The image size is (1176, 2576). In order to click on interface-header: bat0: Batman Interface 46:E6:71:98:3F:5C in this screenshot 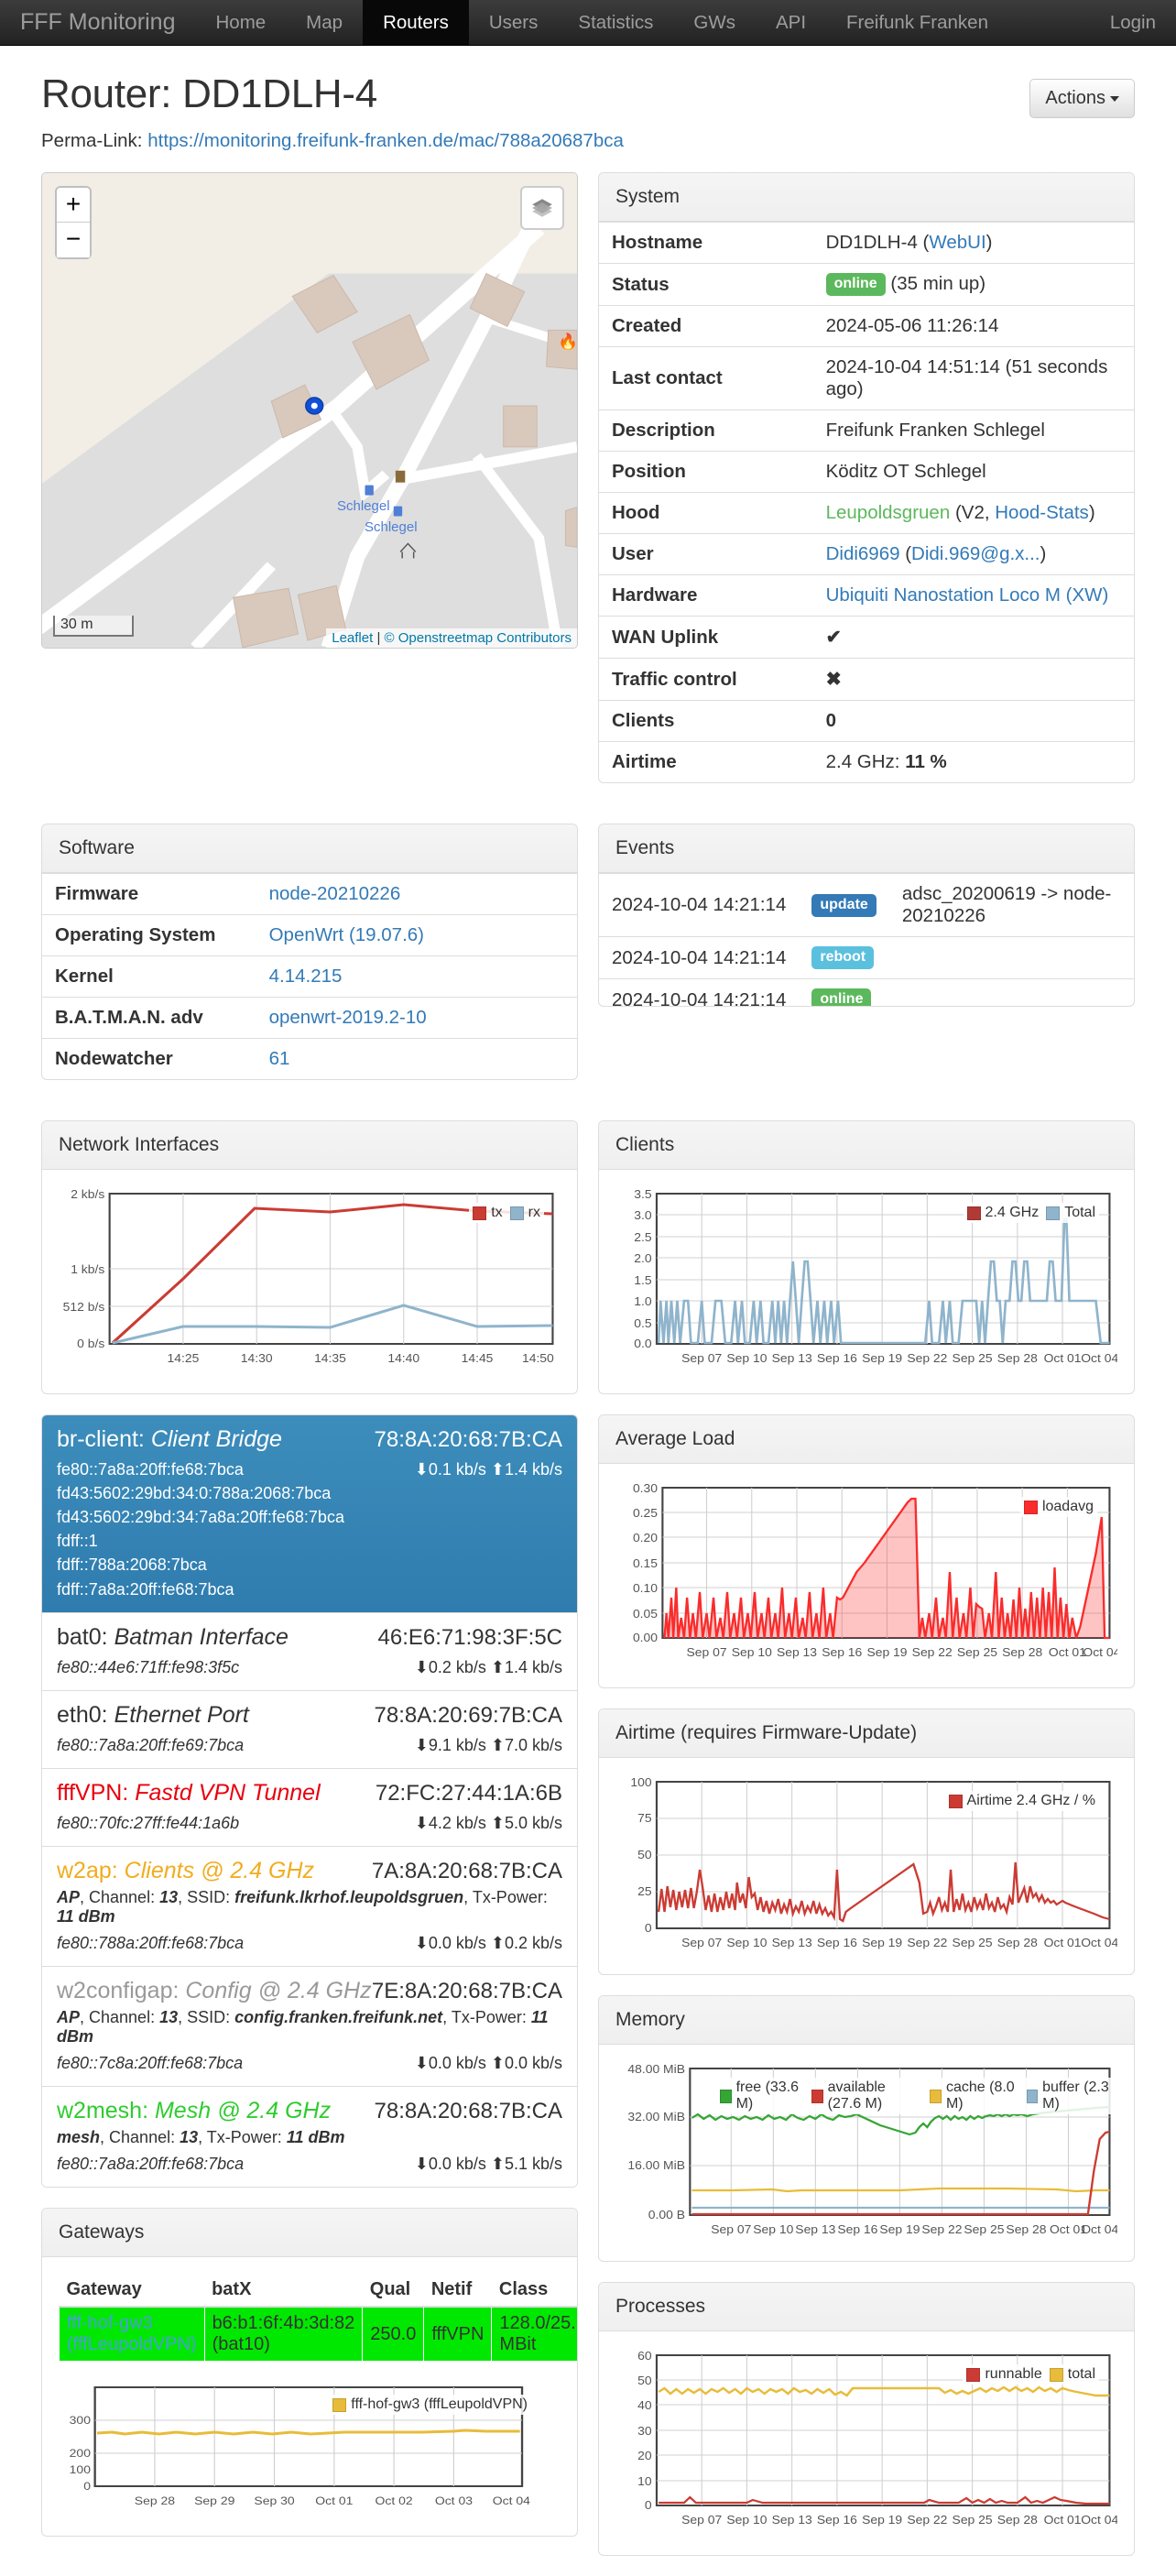, I will do `click(309, 1638)`.